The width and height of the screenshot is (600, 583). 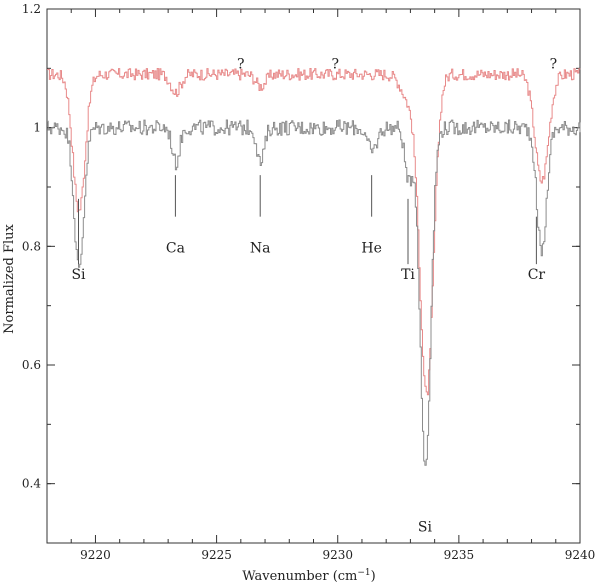 I want to click on x-axis-label: Wavenumber (cm−1), so click(x=309, y=575).